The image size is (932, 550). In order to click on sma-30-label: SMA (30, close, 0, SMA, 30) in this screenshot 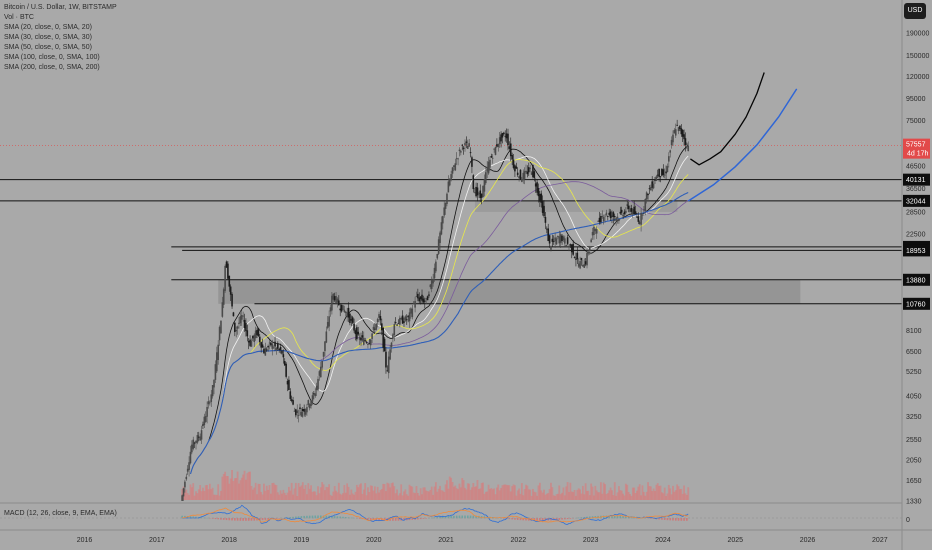, I will do `click(48, 37)`.